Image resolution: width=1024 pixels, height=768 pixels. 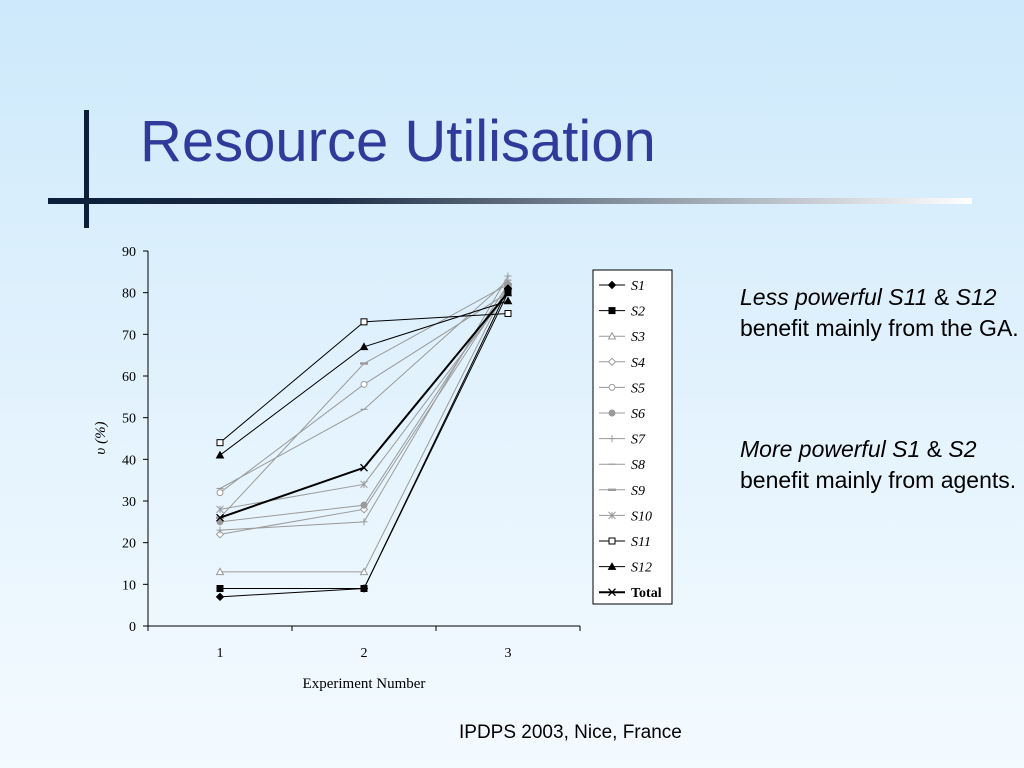 I want to click on note-text-segment: benefit mainly from the GA., so click(x=879, y=328).